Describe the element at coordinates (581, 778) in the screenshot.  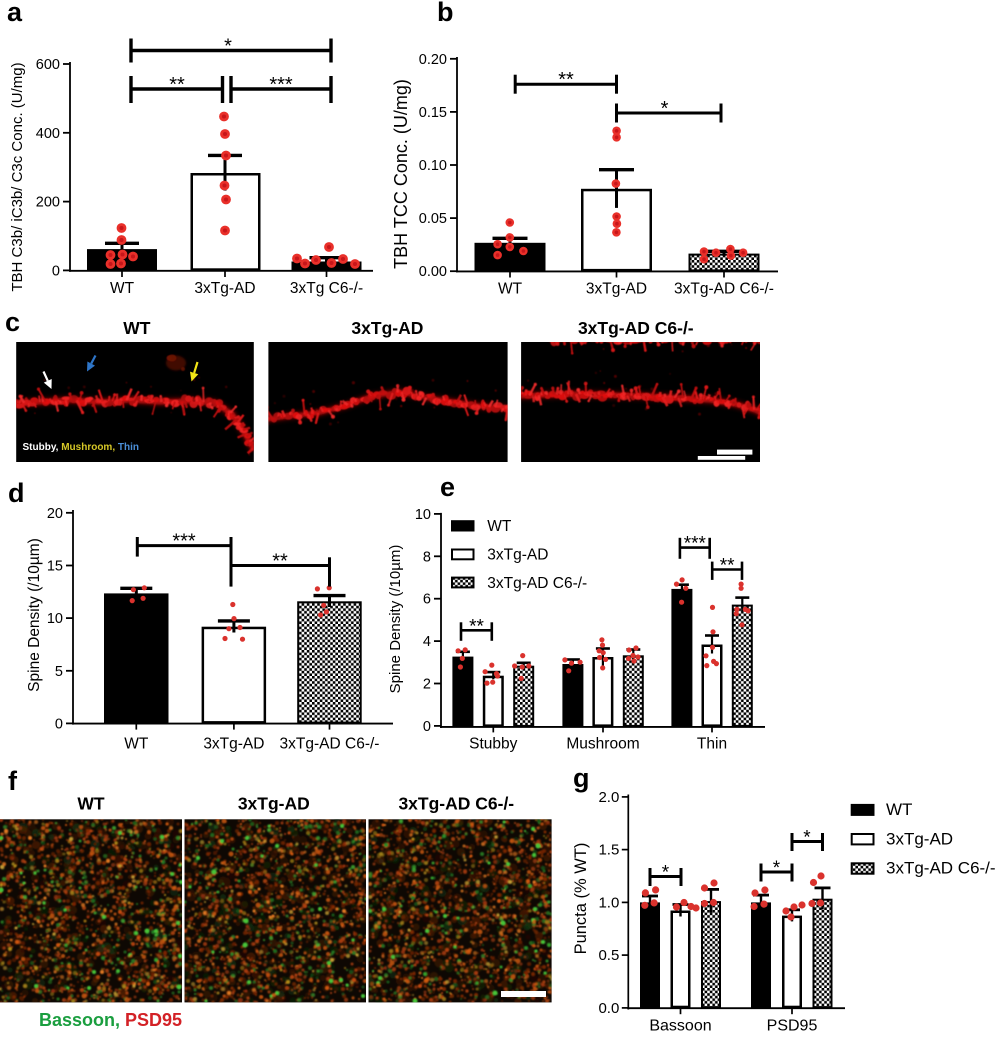
I see `svg-text: g` at that location.